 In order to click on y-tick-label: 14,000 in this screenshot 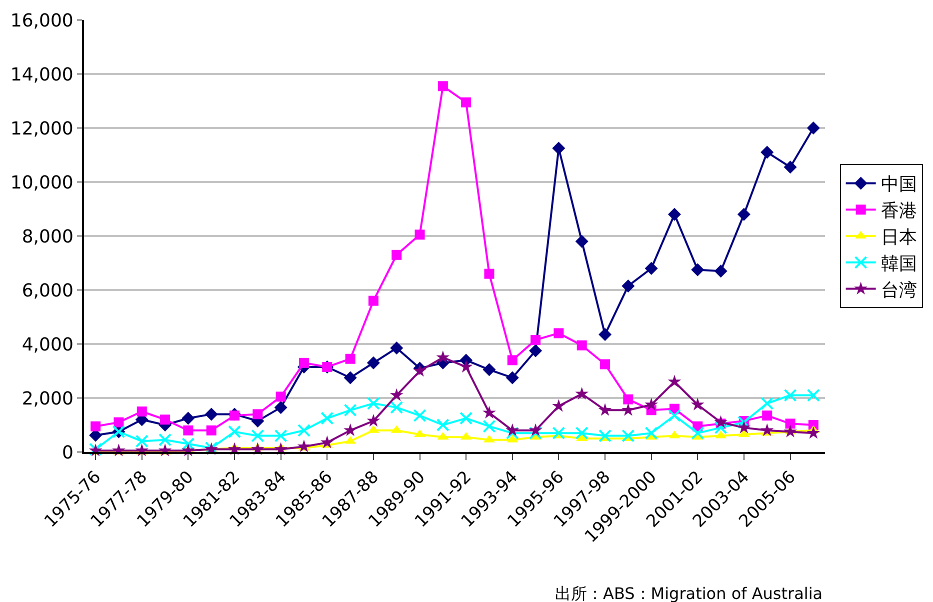, I will do `click(42, 75)`.